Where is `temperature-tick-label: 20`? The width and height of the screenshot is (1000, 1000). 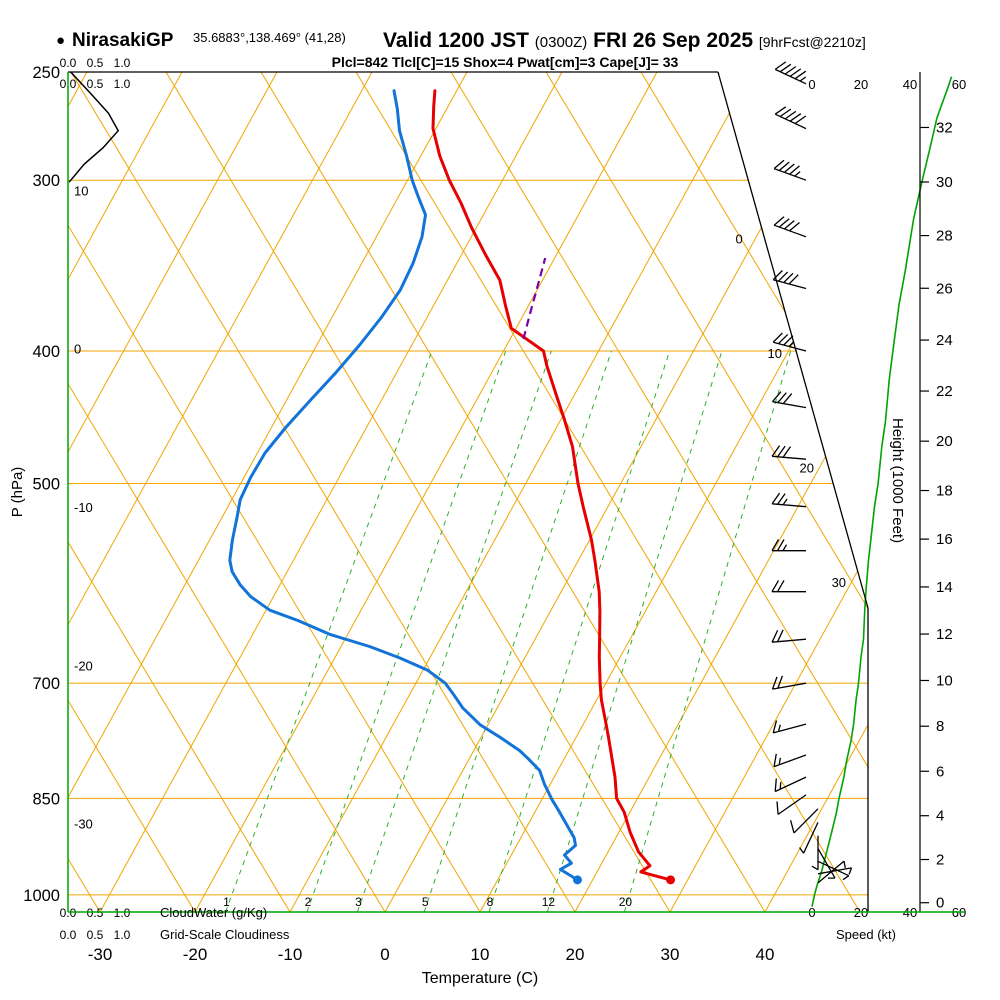 temperature-tick-label: 20 is located at coordinates (575, 954).